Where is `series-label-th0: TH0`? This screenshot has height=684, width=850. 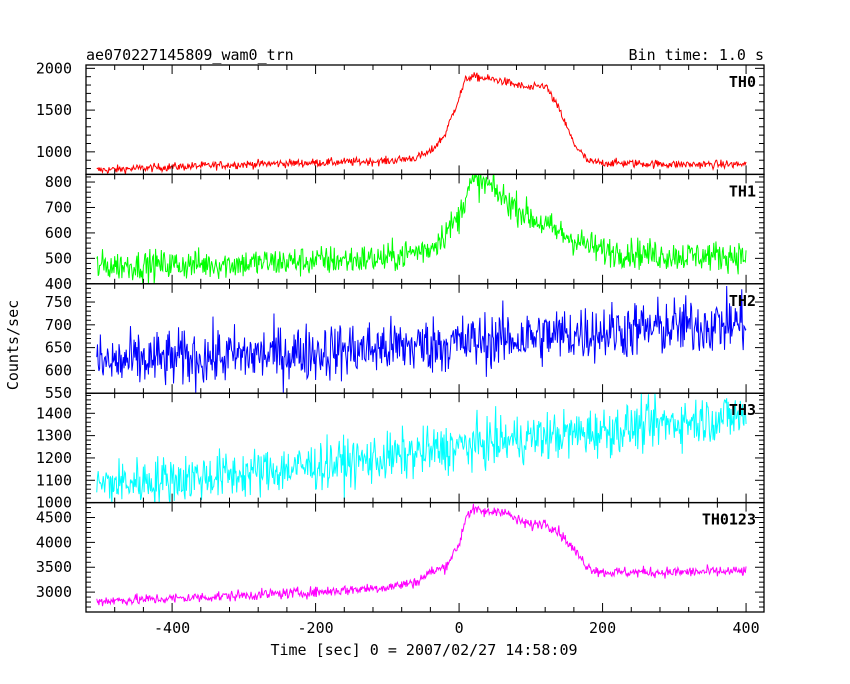 series-label-th0: TH0 is located at coordinates (742, 82).